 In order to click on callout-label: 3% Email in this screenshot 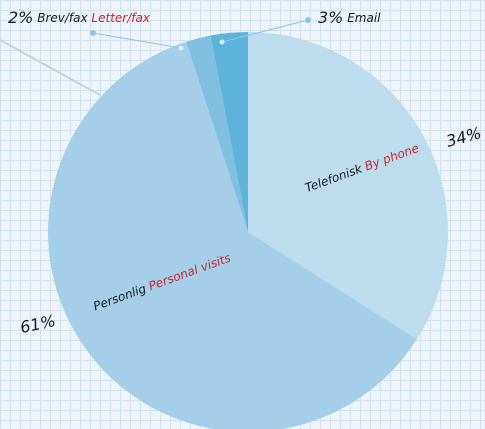, I will do `click(349, 17)`.